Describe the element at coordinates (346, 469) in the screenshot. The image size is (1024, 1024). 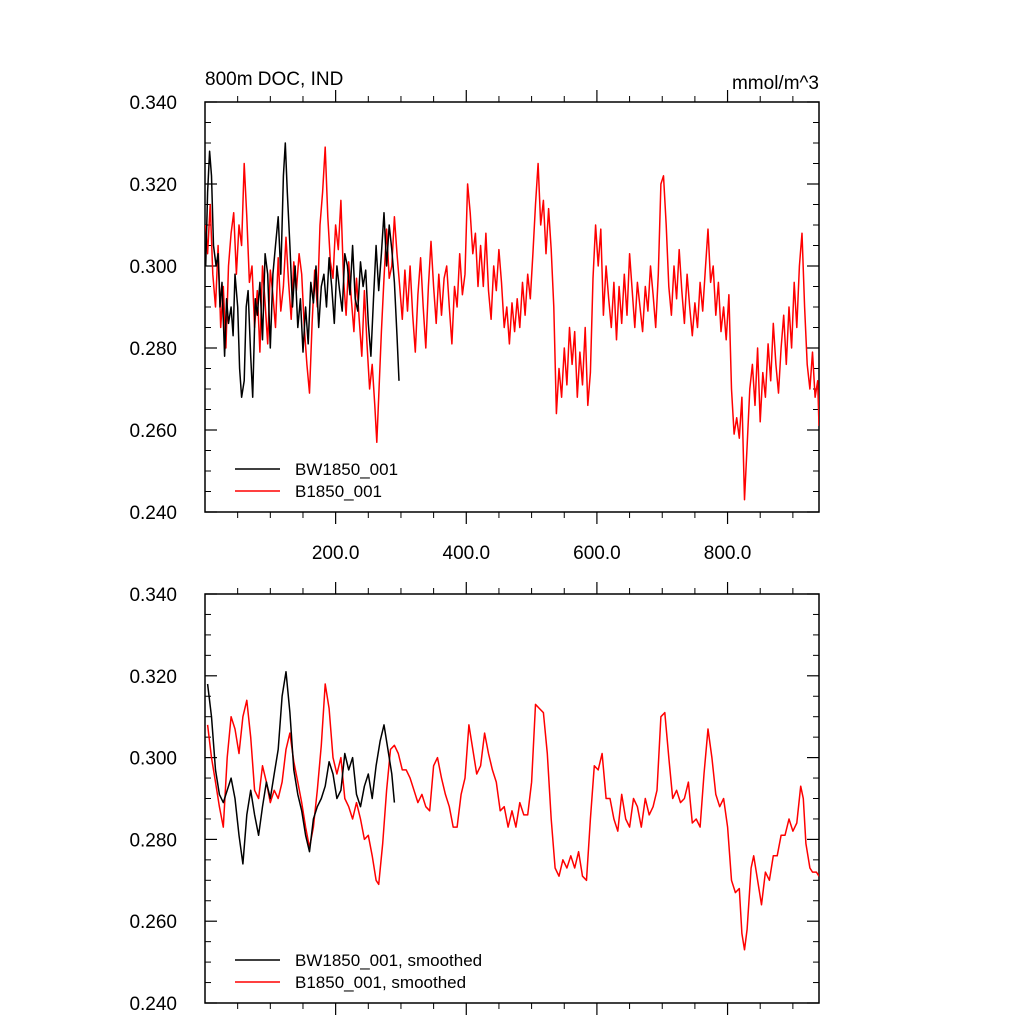
I see `legend-label: BW1850_001` at that location.